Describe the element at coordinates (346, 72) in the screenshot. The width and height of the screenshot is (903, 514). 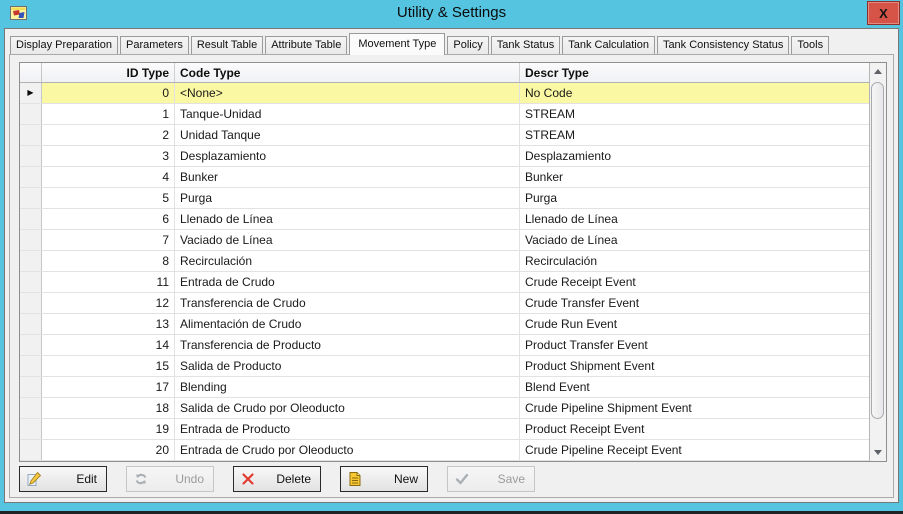
I see `column-header-code-type: Code Type` at that location.